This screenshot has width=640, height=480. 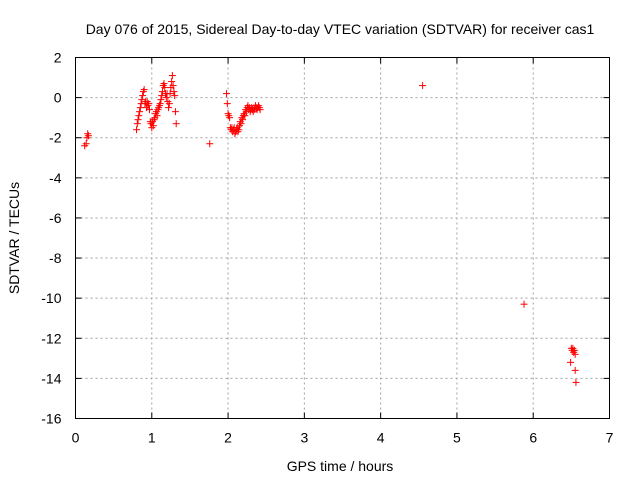 What do you see at coordinates (228, 438) in the screenshot?
I see `x-tick-label: 2` at bounding box center [228, 438].